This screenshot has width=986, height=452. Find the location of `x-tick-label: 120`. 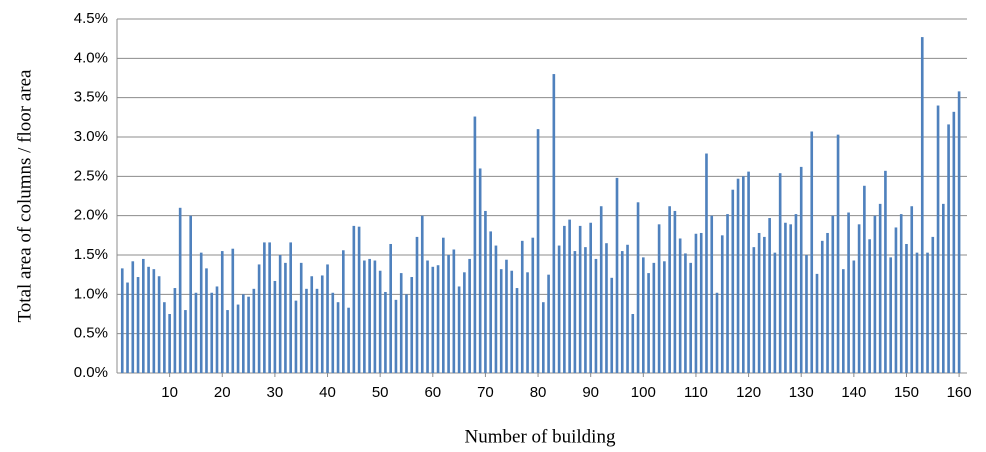

x-tick-label: 120 is located at coordinates (748, 392).